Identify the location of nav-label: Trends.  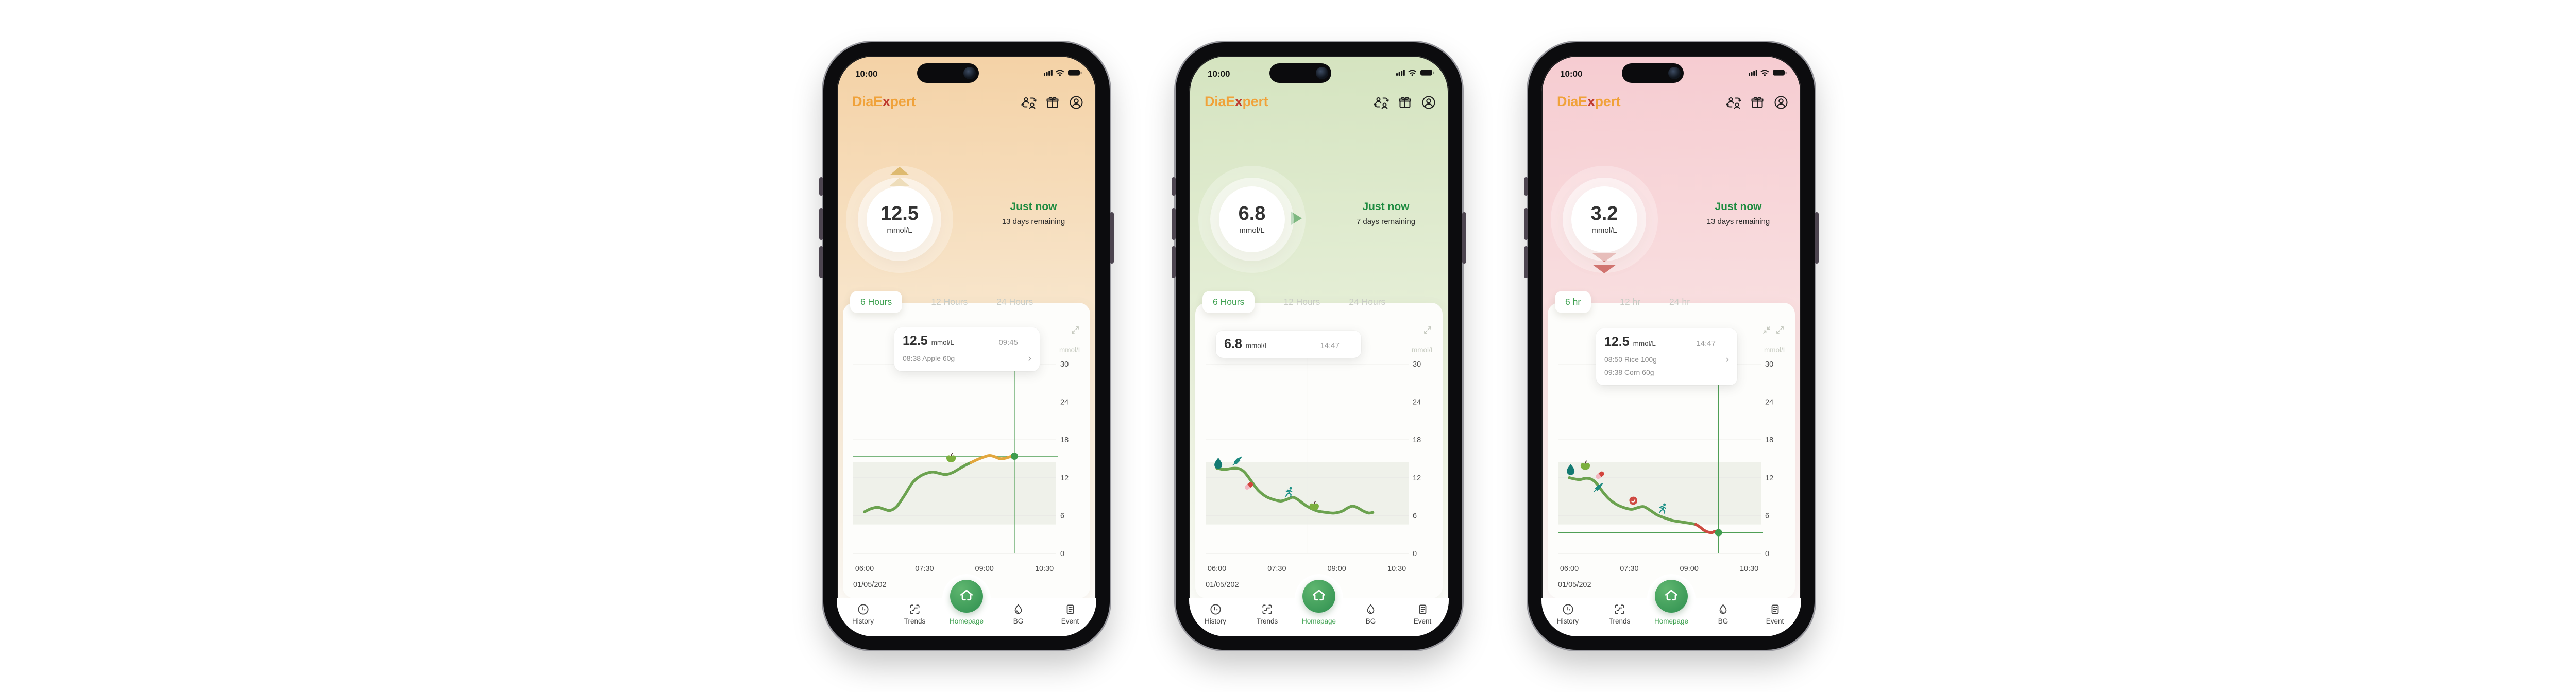
(1267, 621).